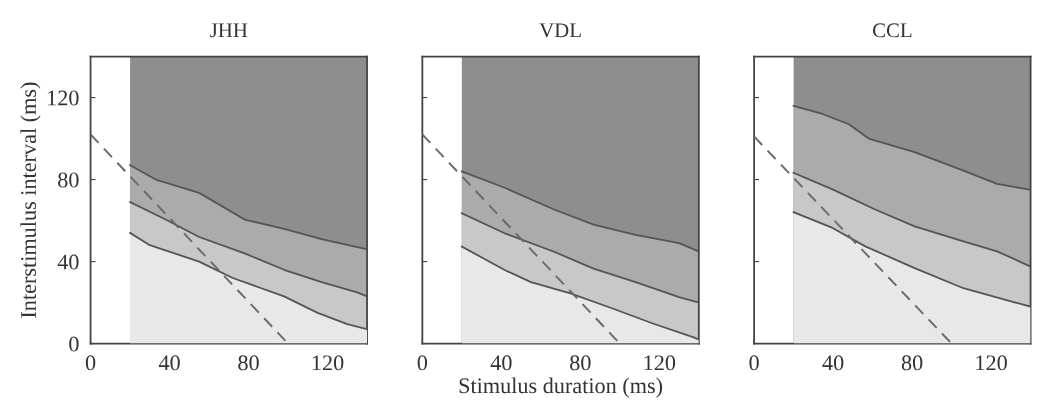  I want to click on y-tick-label: 120, so click(63, 98).